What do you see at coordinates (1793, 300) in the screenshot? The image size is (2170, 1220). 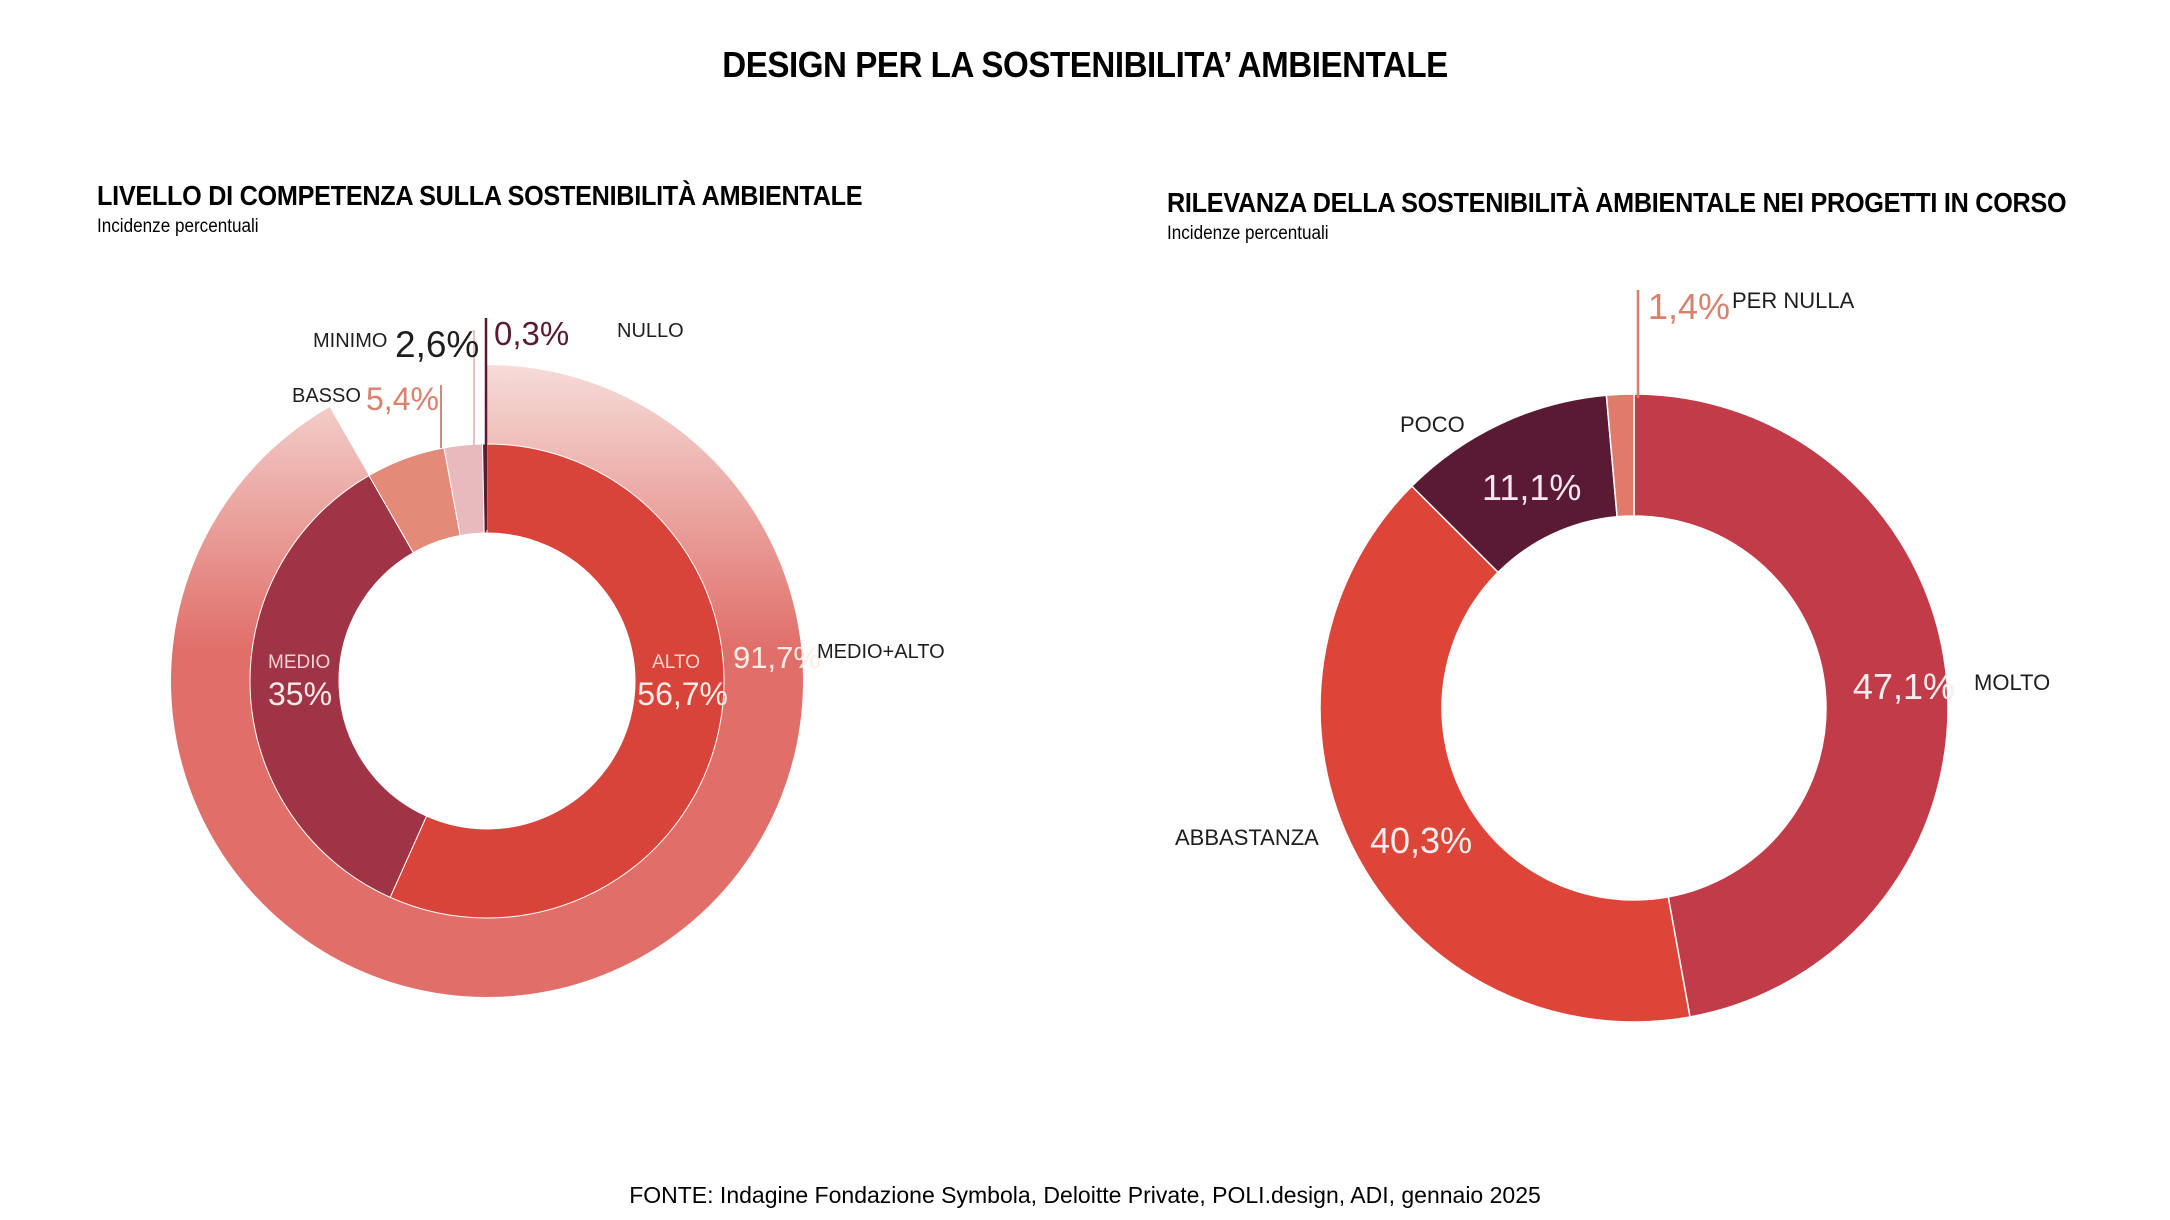 I see `label-per-nulla-name: PER NULLA` at bounding box center [1793, 300].